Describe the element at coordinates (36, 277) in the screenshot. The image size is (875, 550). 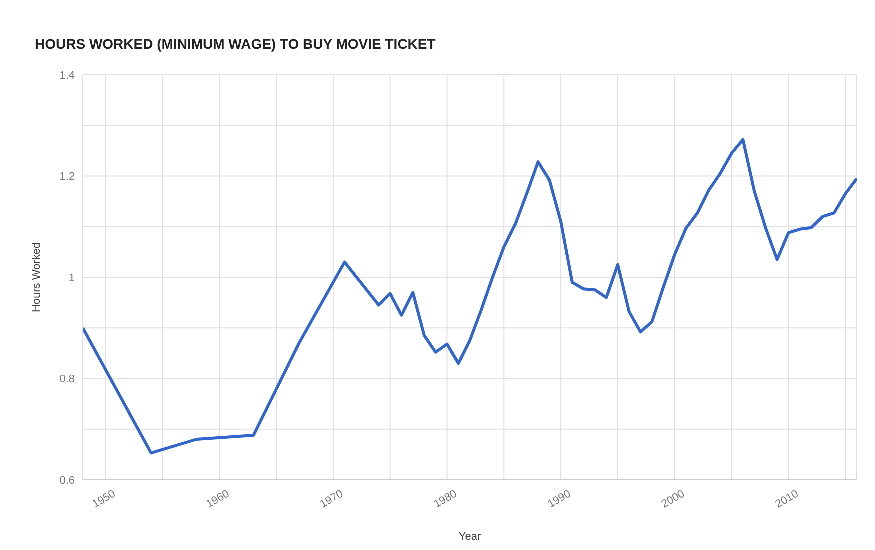
I see `y-axis-title: Hours Worked` at that location.